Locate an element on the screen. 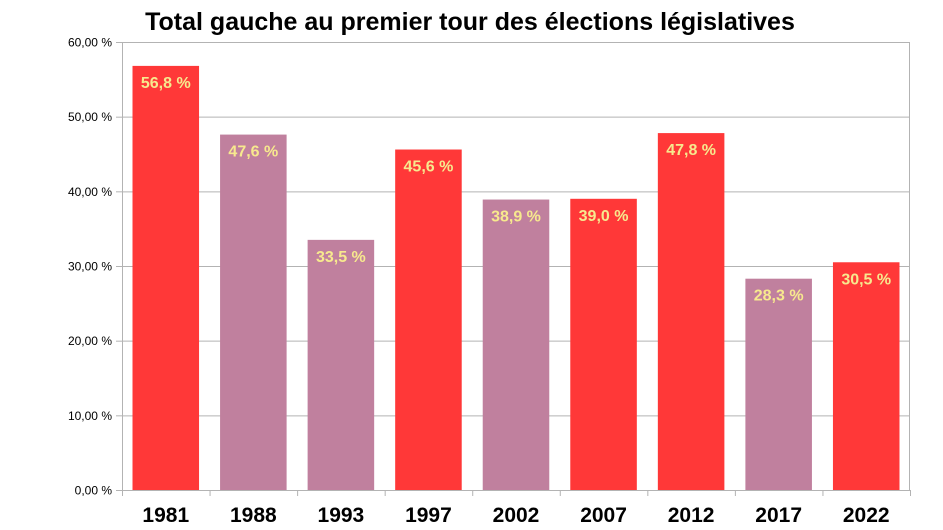 The image size is (943, 530). x-tick-label-2007: 2007 is located at coordinates (603, 515).